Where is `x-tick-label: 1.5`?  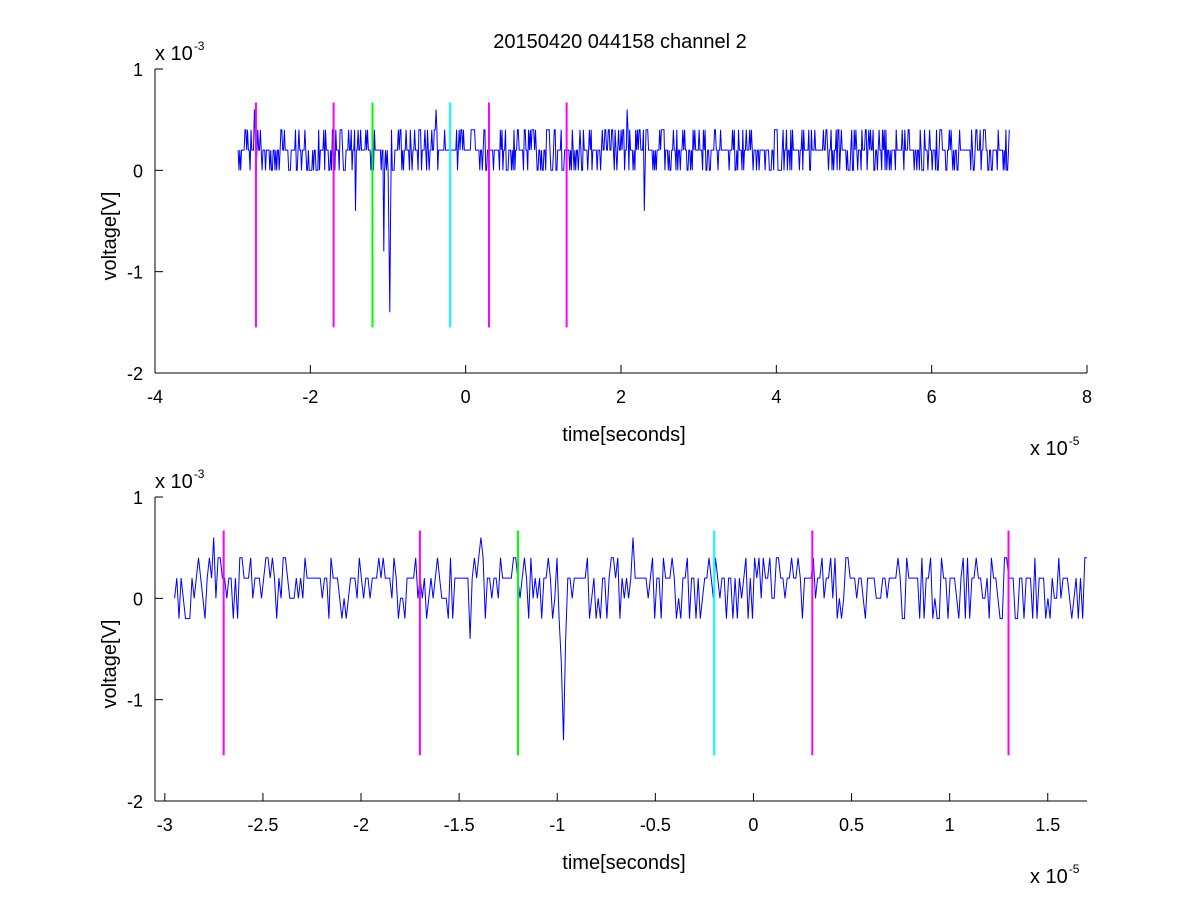 x-tick-label: 1.5 is located at coordinates (1047, 825).